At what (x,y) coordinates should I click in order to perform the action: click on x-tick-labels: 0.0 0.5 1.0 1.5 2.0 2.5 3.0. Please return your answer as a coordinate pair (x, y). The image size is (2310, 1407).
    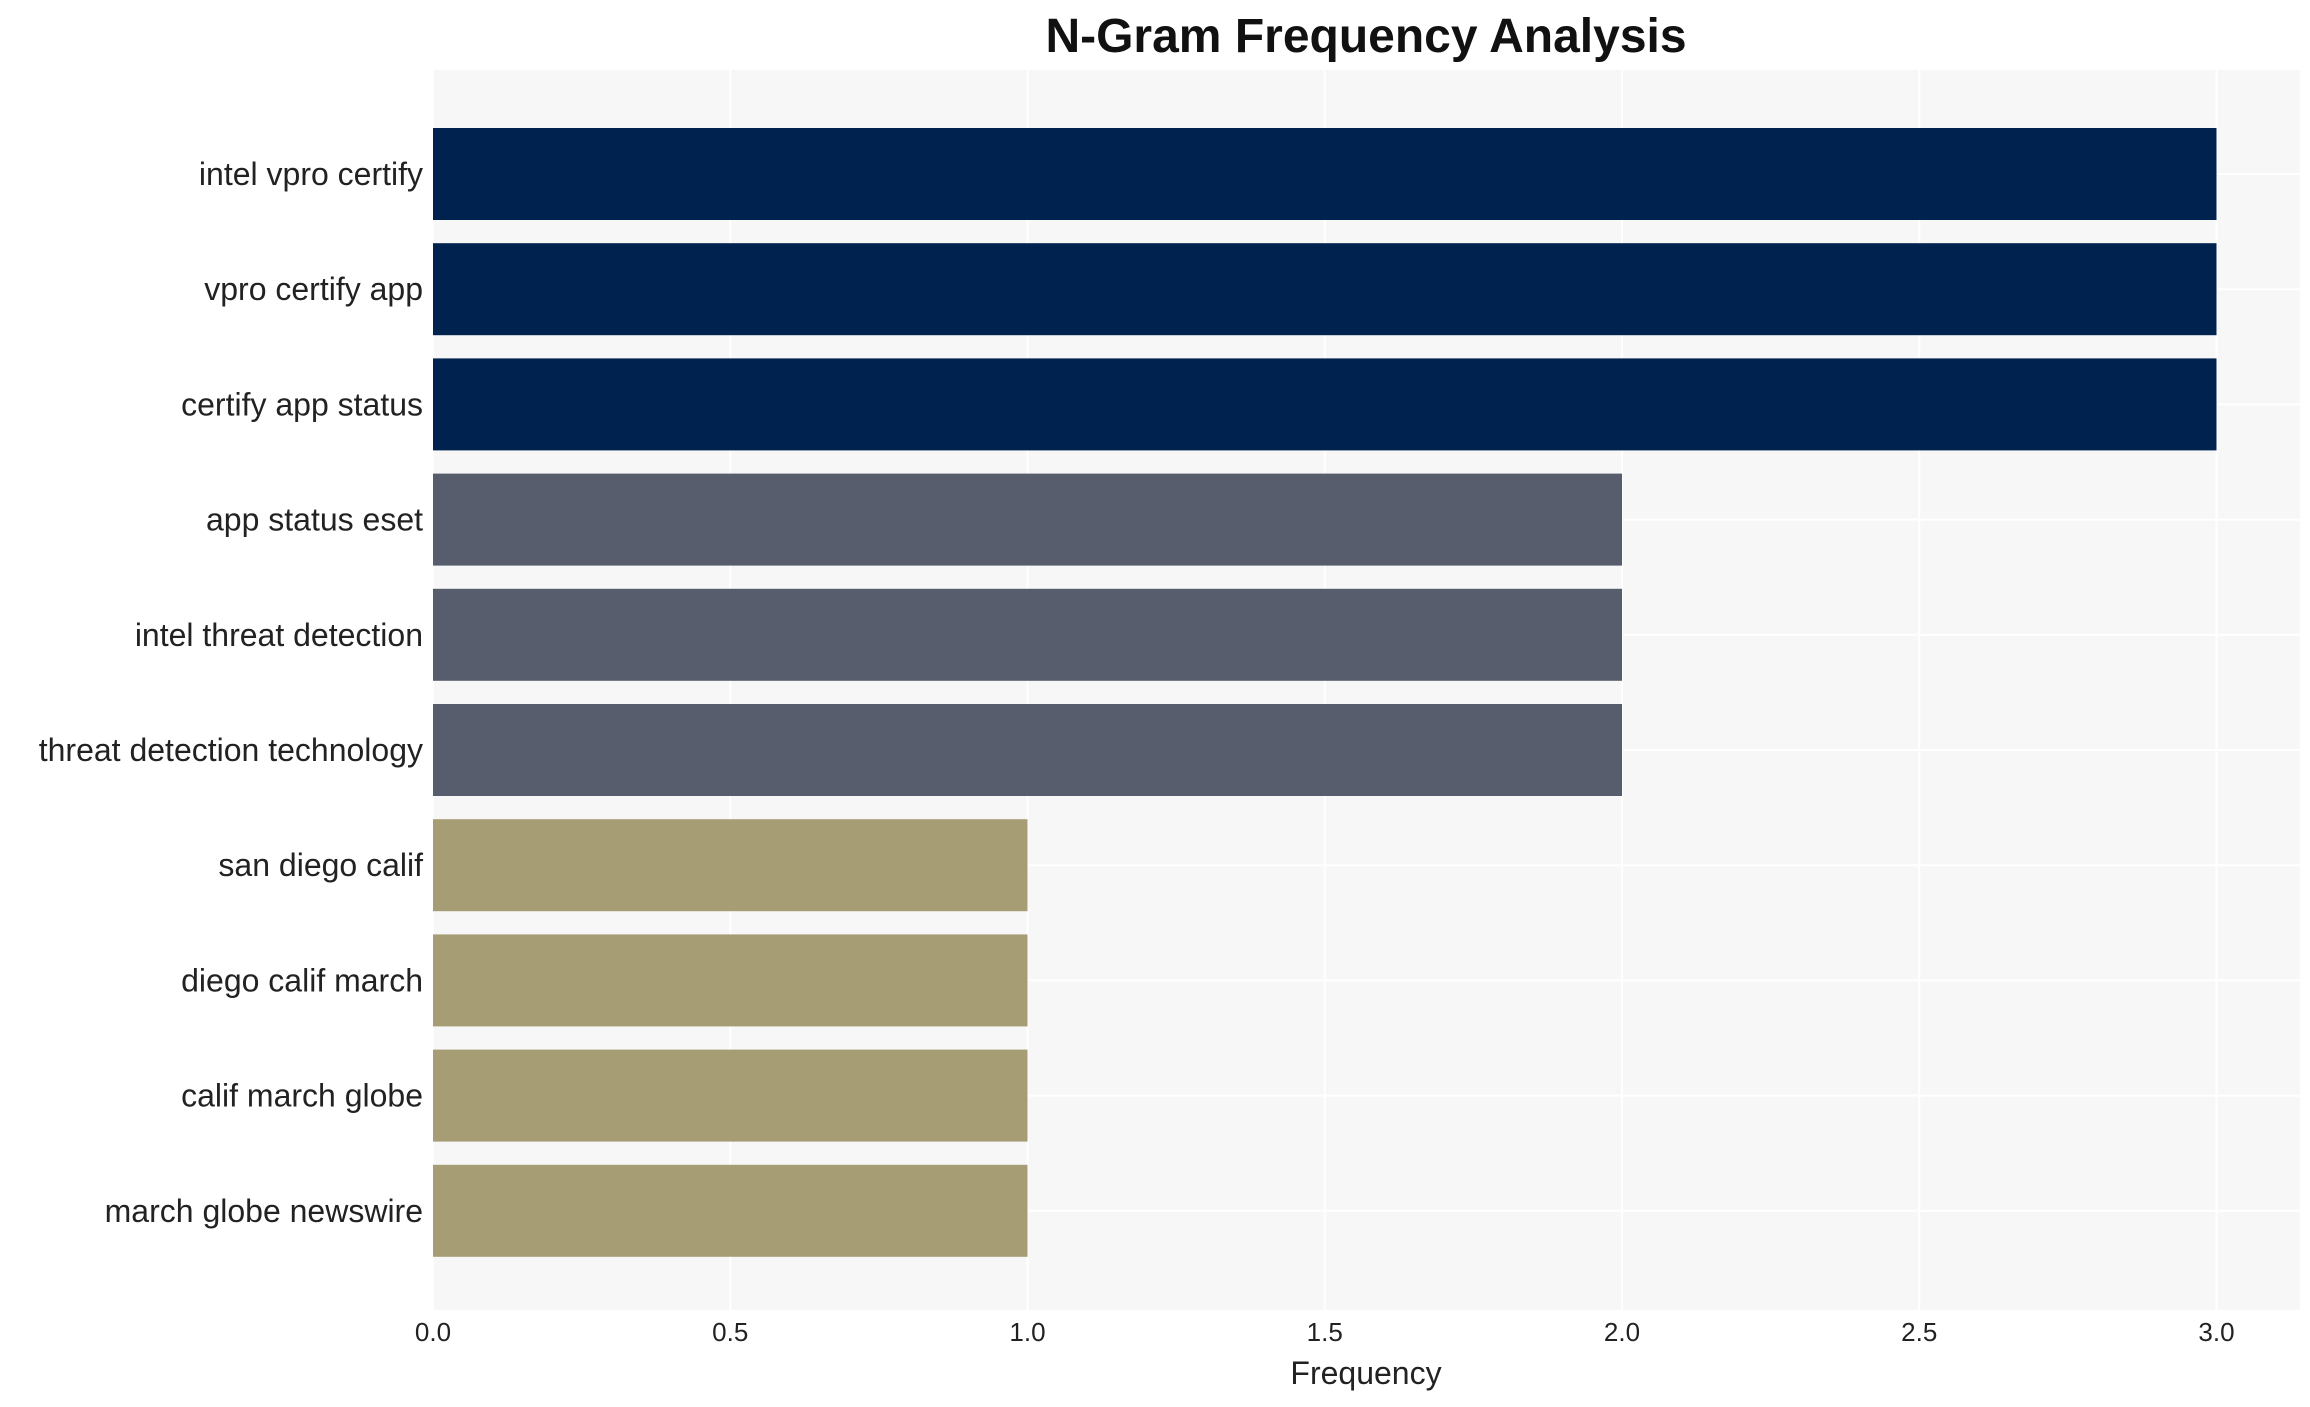
    Looking at the image, I should click on (1325, 1332).